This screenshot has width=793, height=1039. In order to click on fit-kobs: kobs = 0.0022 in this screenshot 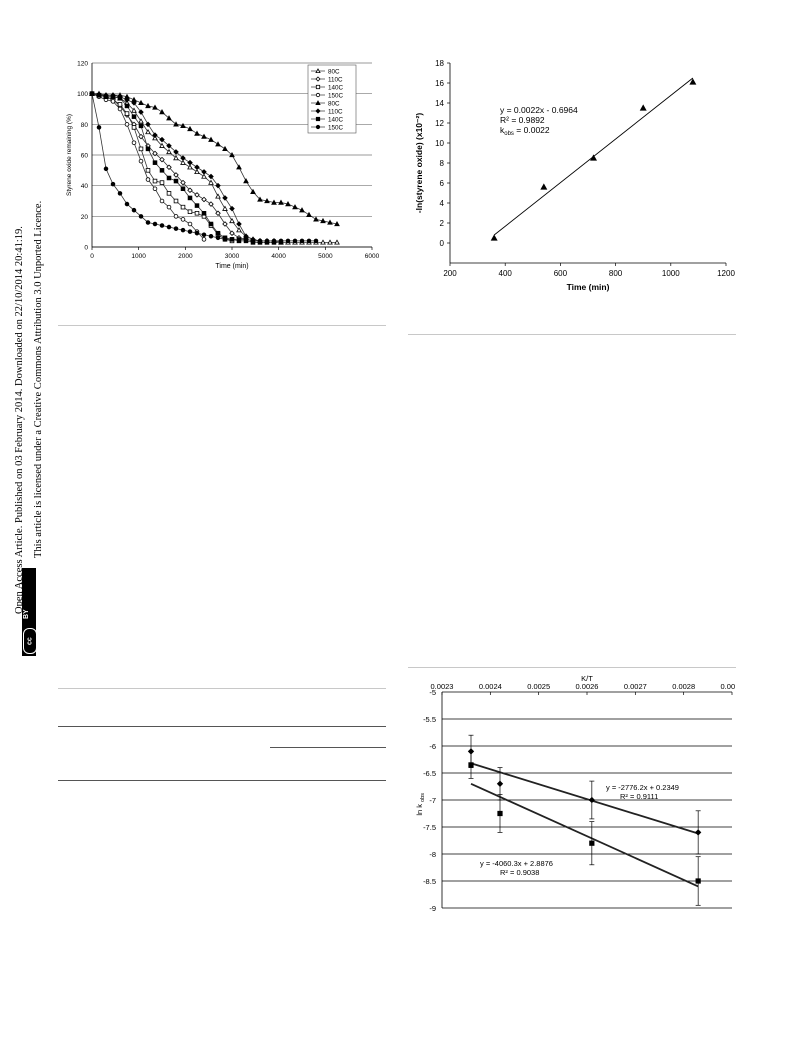, I will do `click(525, 131)`.